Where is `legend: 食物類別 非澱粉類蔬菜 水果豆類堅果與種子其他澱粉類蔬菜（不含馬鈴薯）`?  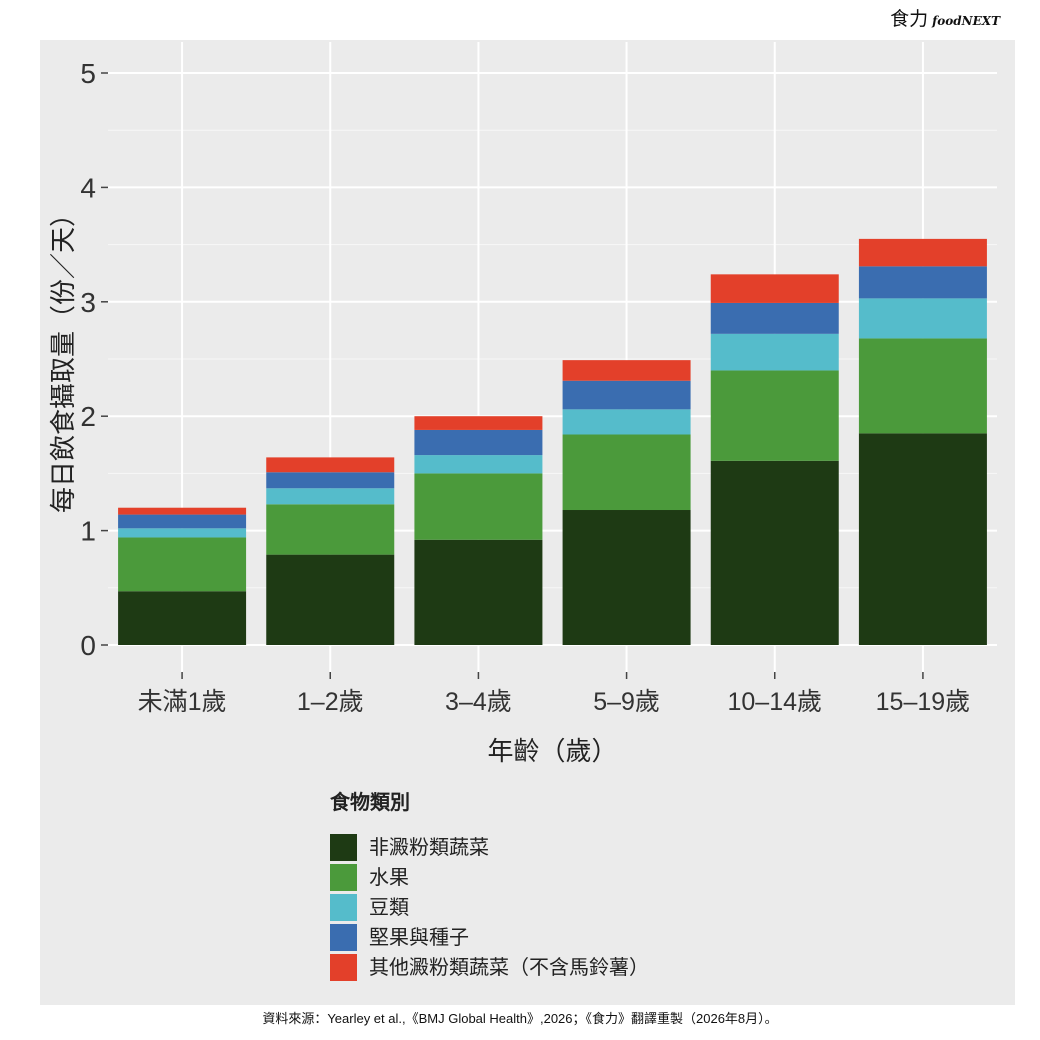 legend: 食物類別 非澱粉類蔬菜 水果豆類堅果與種子其他澱粉類蔬菜（不含馬鈴薯） is located at coordinates (489, 885).